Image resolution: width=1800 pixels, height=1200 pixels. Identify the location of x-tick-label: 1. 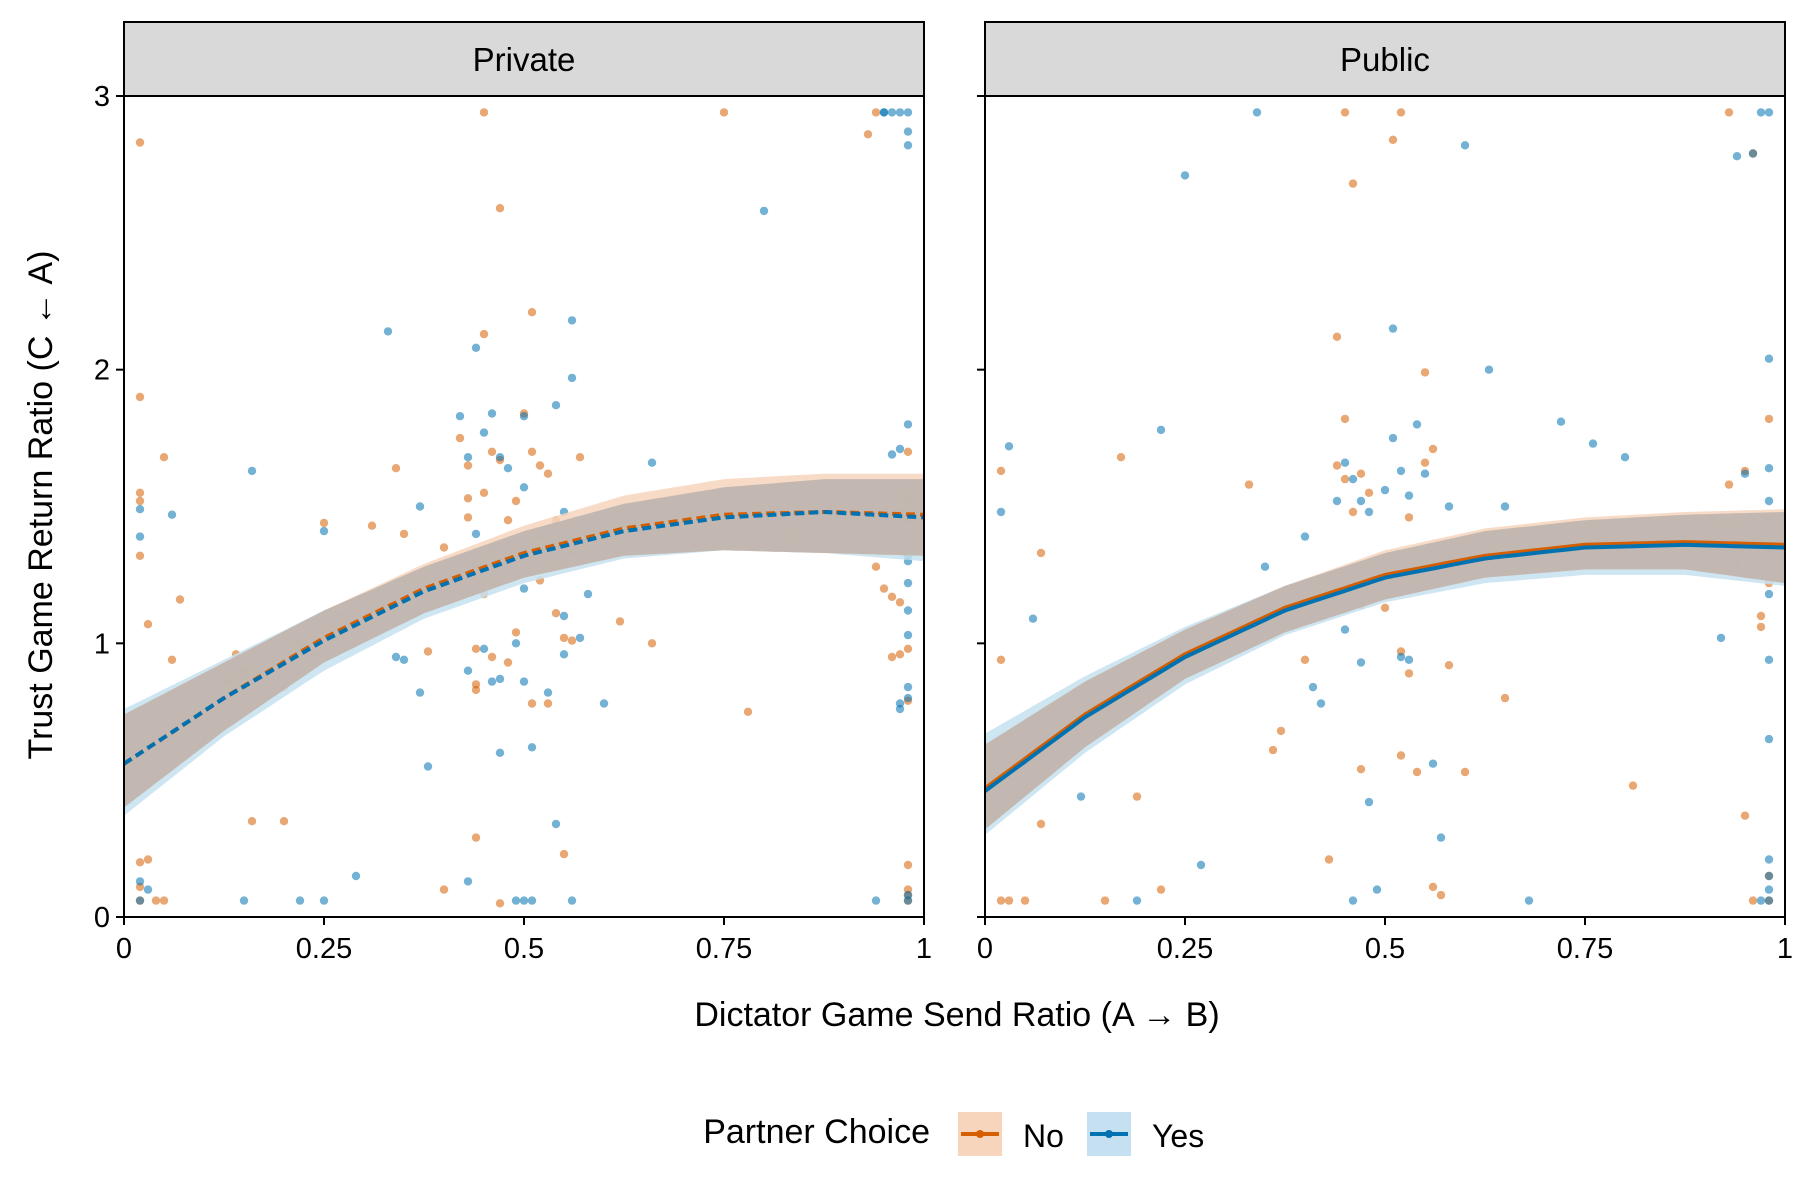
(1785, 949).